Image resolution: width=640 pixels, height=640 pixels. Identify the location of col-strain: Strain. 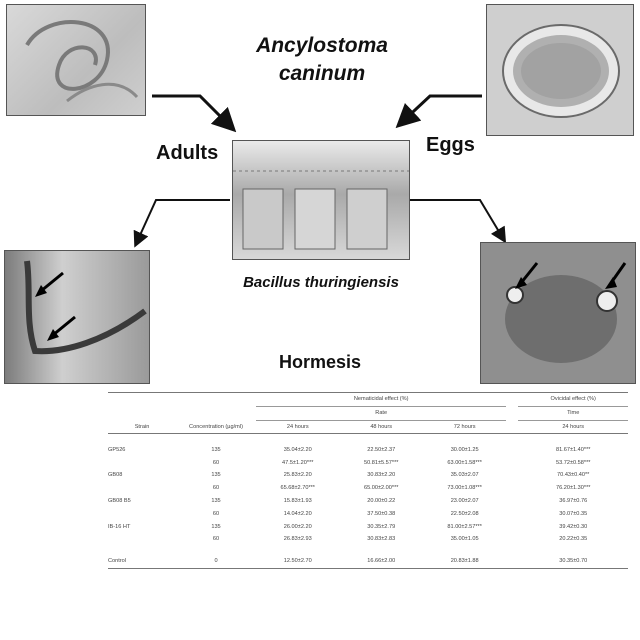
(142, 427).